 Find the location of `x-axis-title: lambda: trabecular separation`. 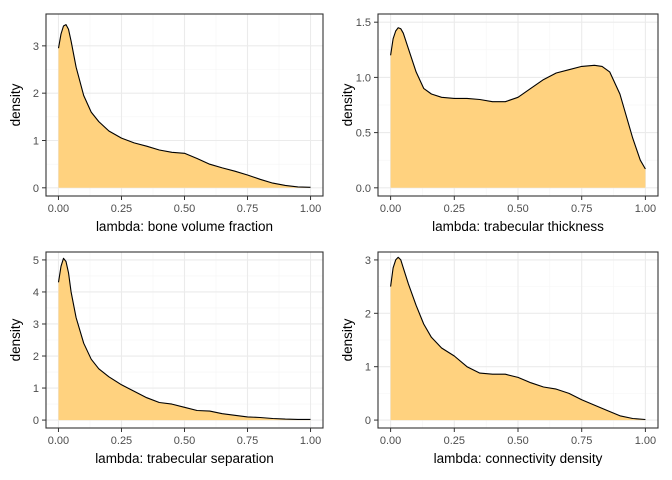

x-axis-title: lambda: trabecular separation is located at coordinates (184, 458).